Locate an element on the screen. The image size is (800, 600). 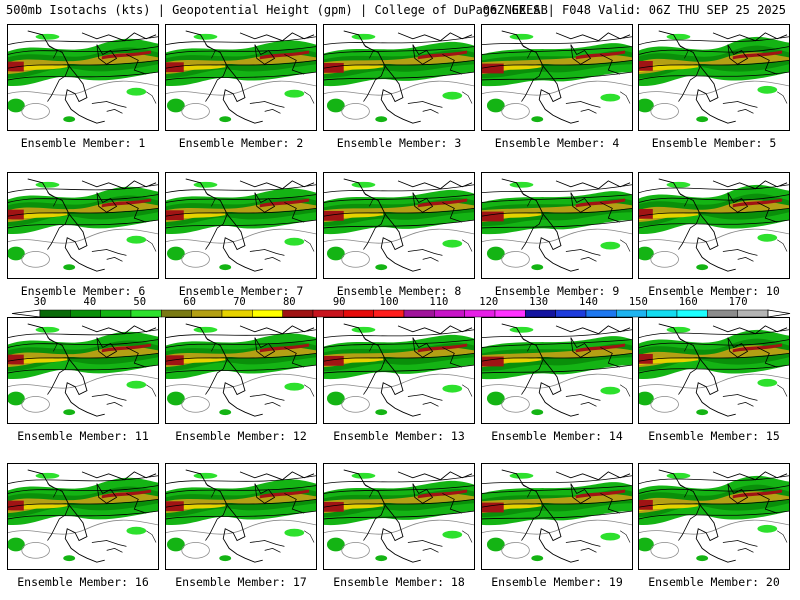
ensemble-member-label: Ensemble Member: 11 is located at coordinates (83, 436).